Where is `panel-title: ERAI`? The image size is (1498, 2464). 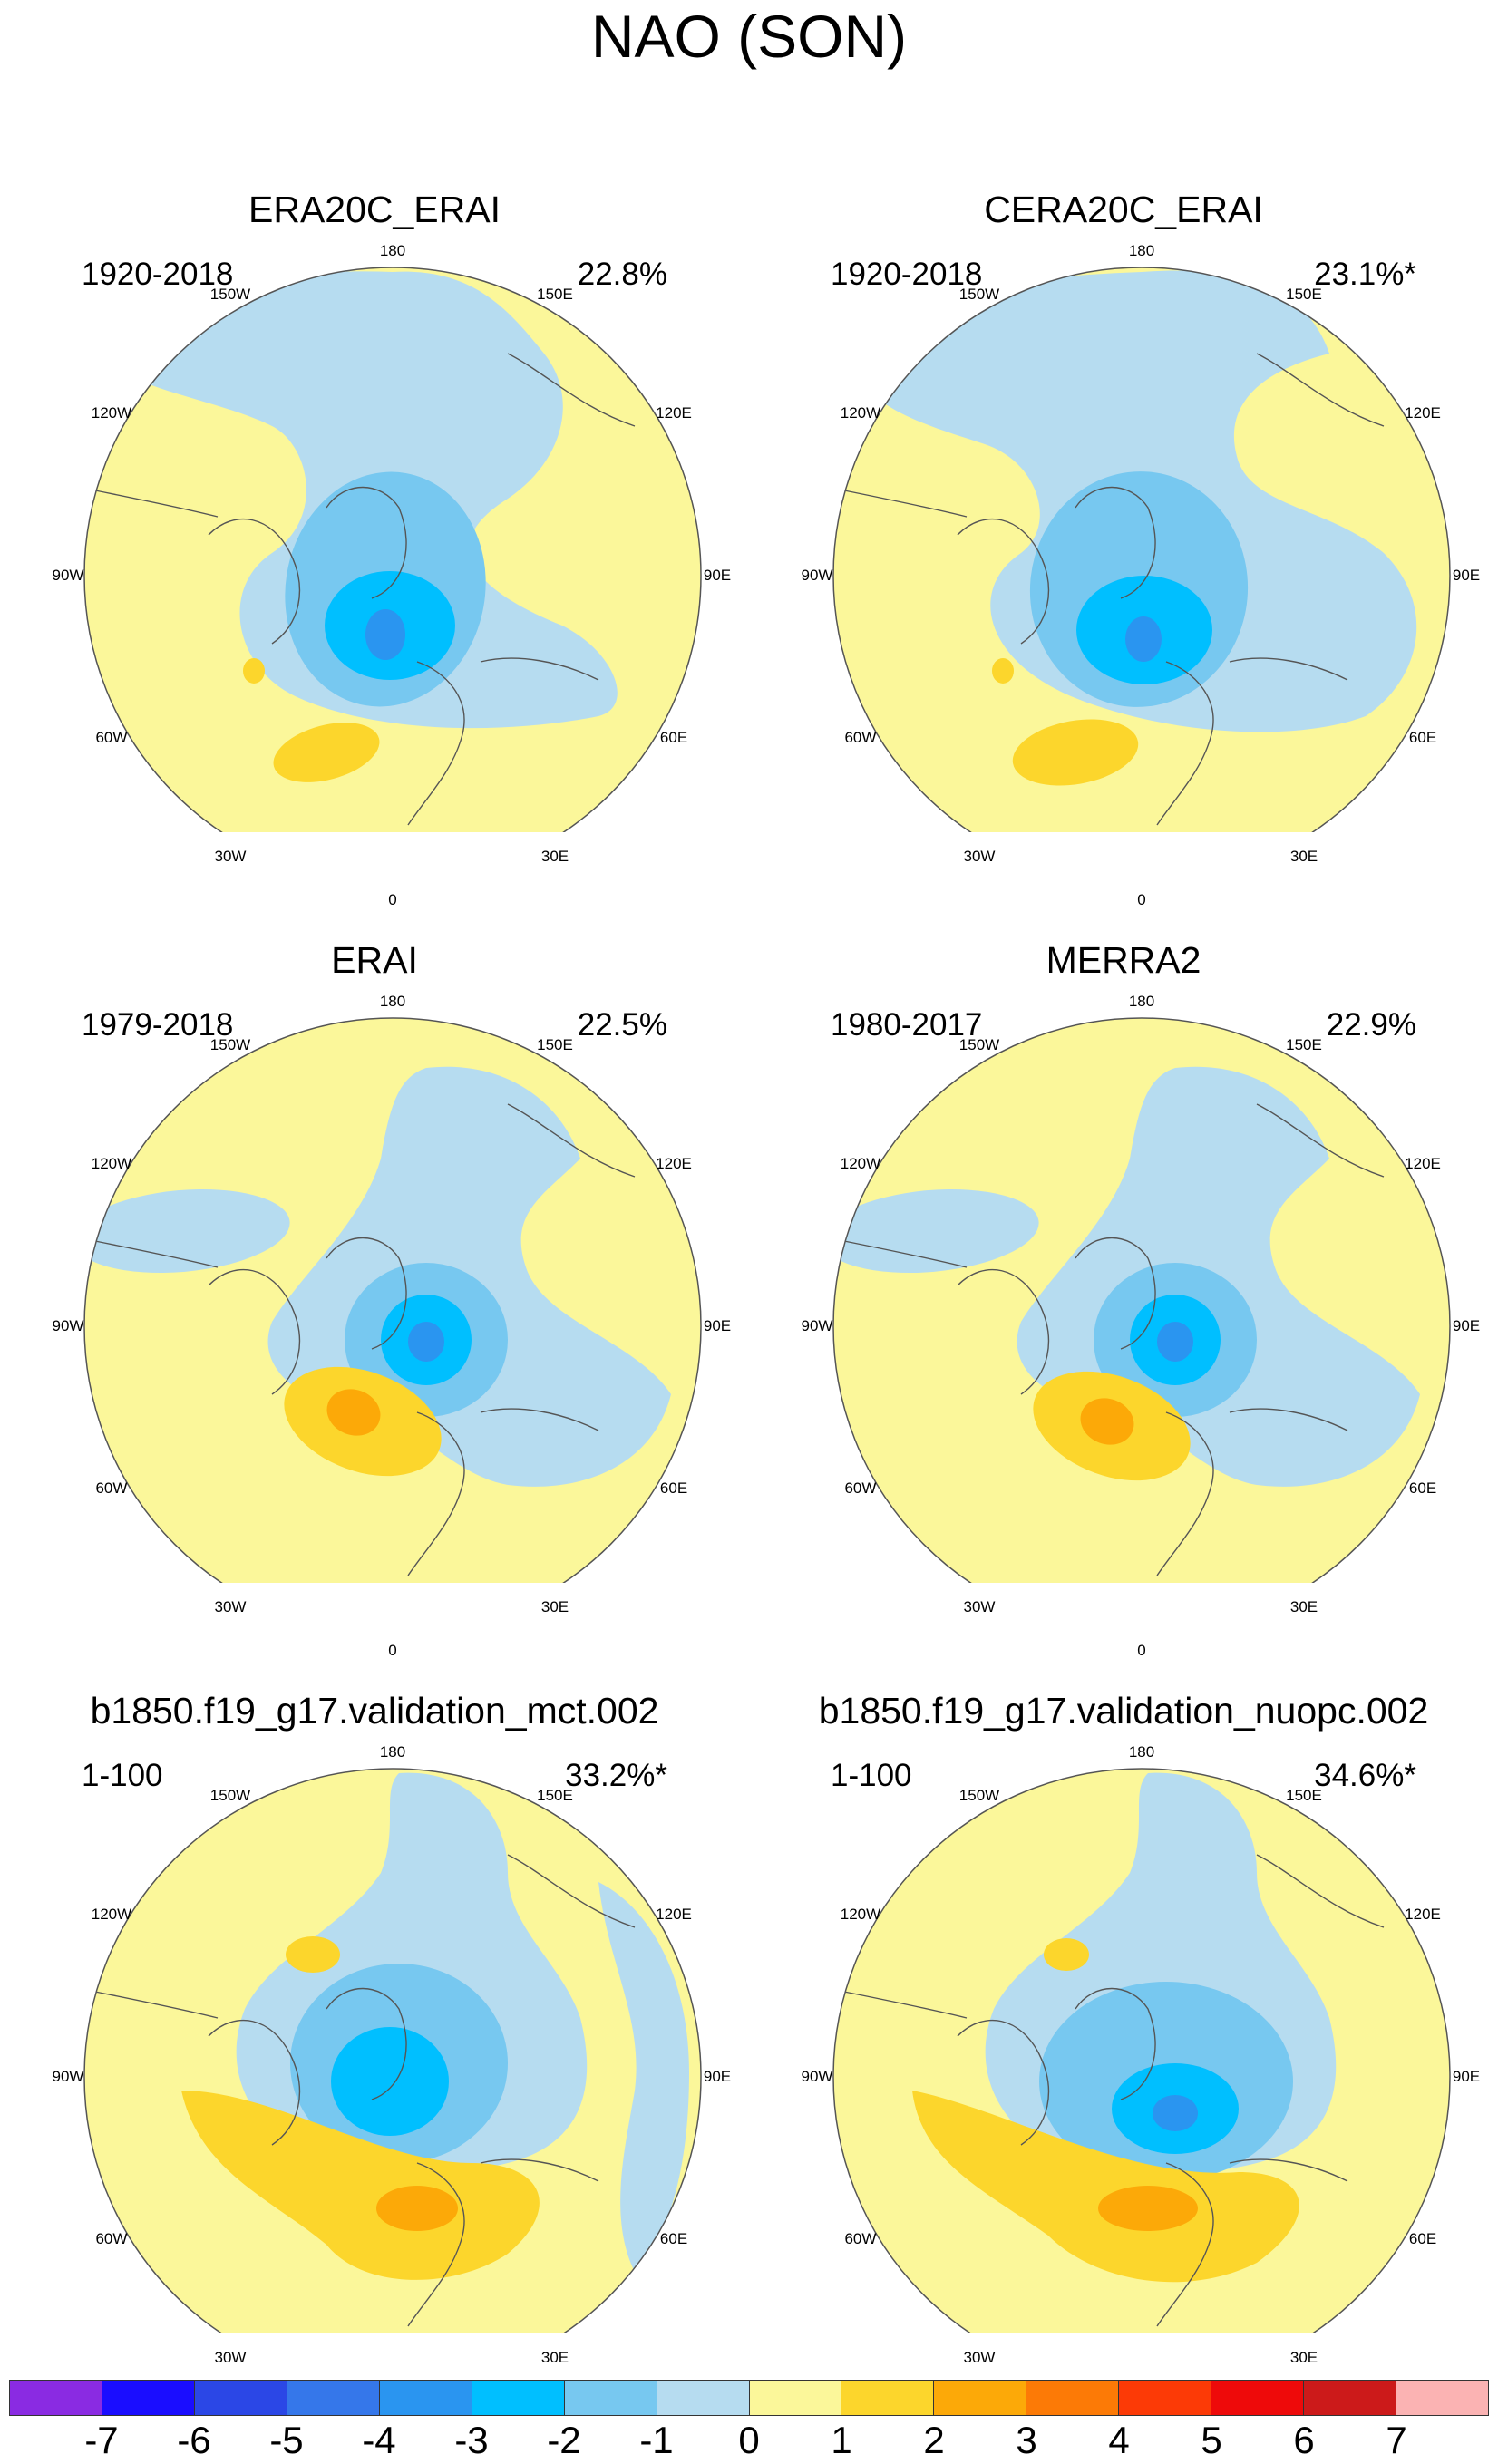 panel-title: ERAI is located at coordinates (374, 960).